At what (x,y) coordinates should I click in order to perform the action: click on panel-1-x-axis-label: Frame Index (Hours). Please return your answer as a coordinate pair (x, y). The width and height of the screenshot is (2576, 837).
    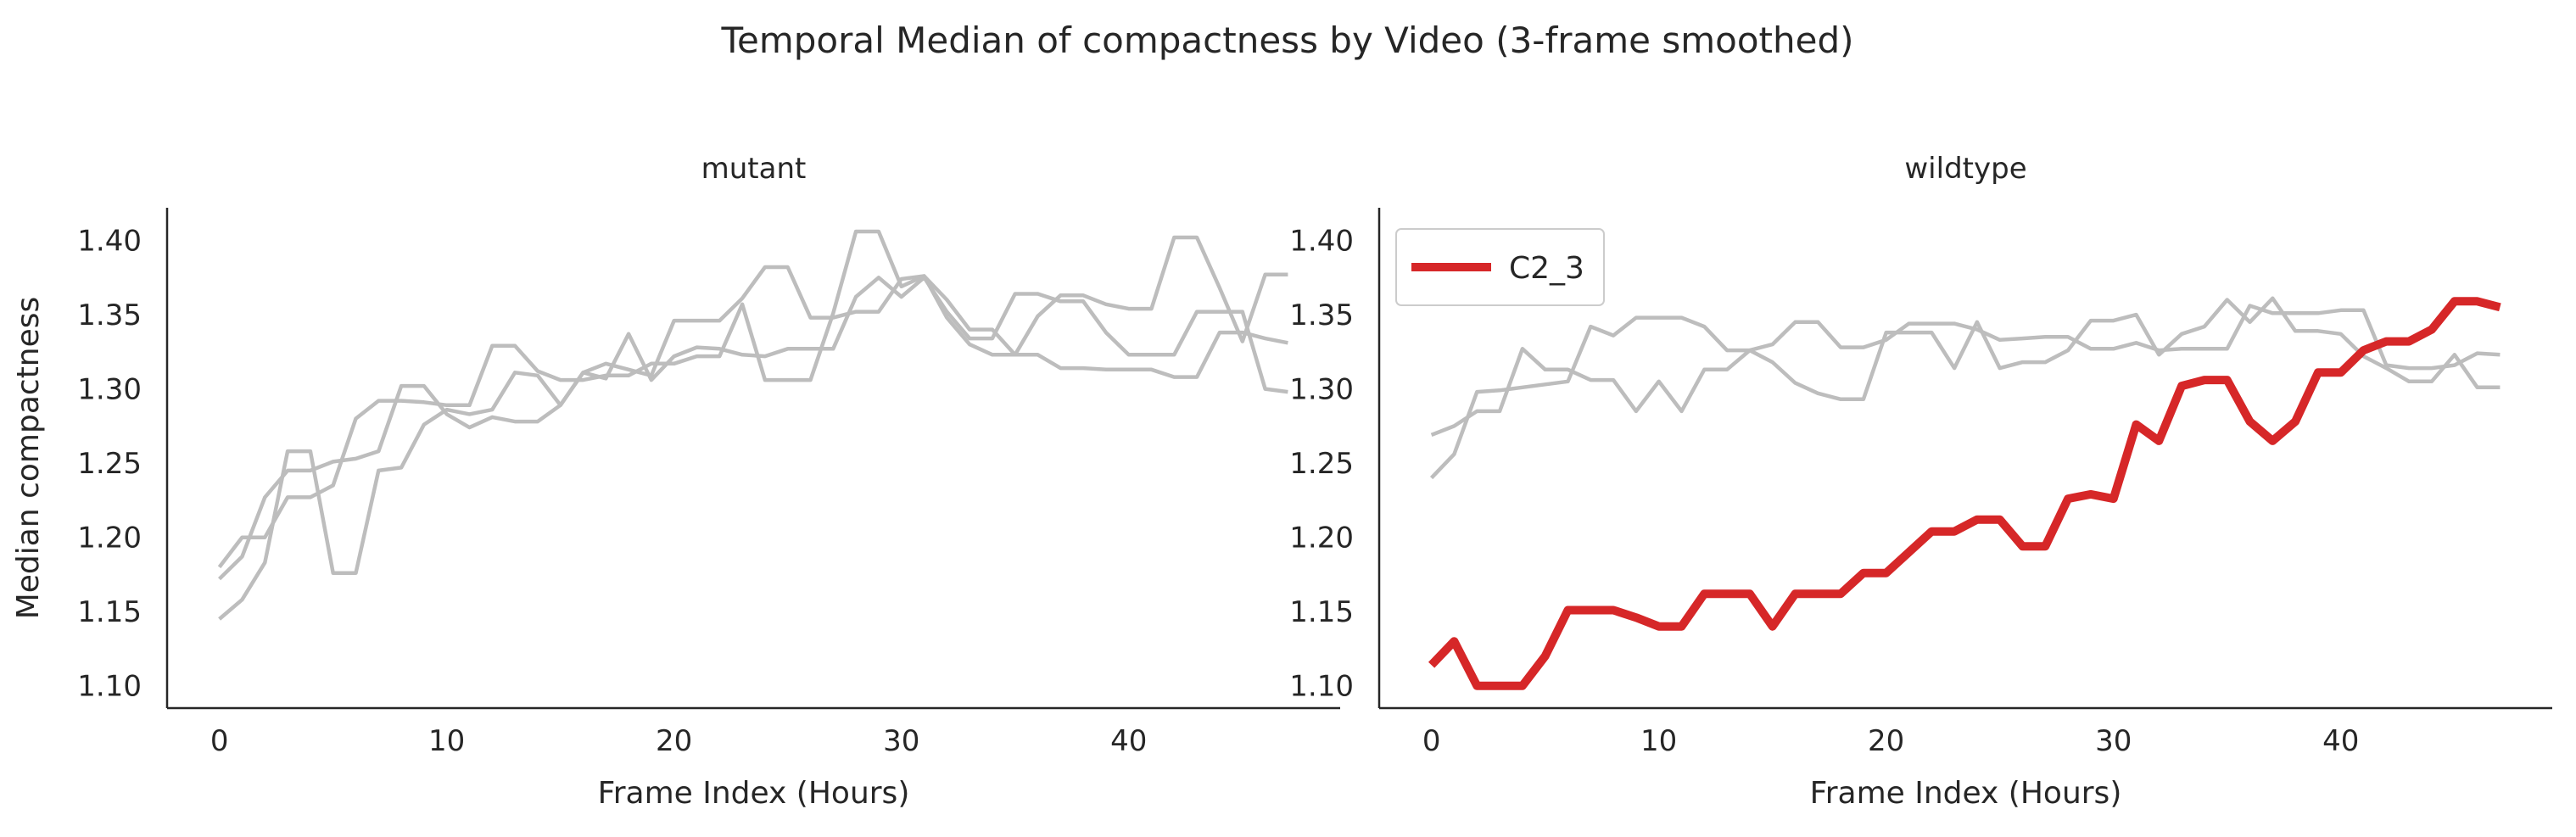
    Looking at the image, I should click on (1966, 793).